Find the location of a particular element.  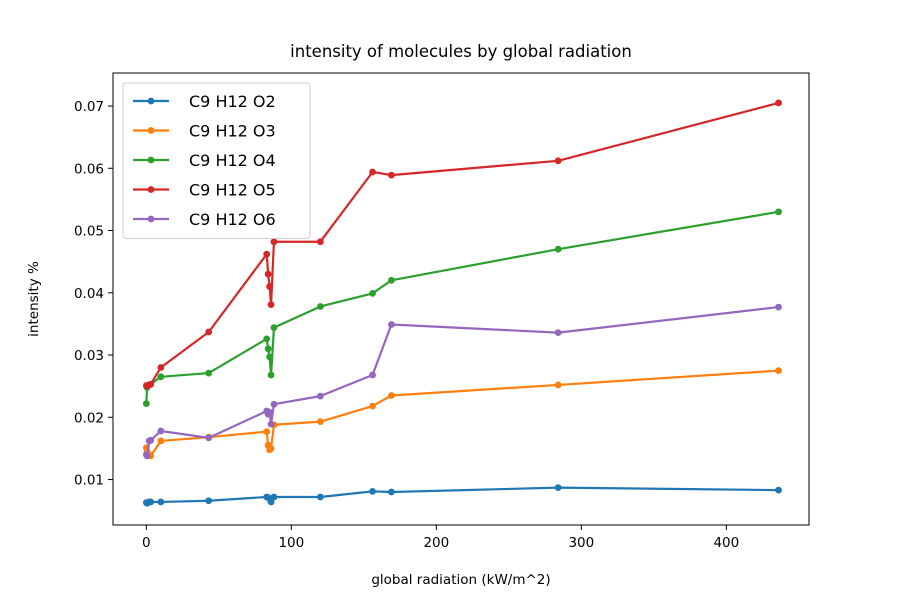

y-tick-label: 0.07 is located at coordinates (89, 107).